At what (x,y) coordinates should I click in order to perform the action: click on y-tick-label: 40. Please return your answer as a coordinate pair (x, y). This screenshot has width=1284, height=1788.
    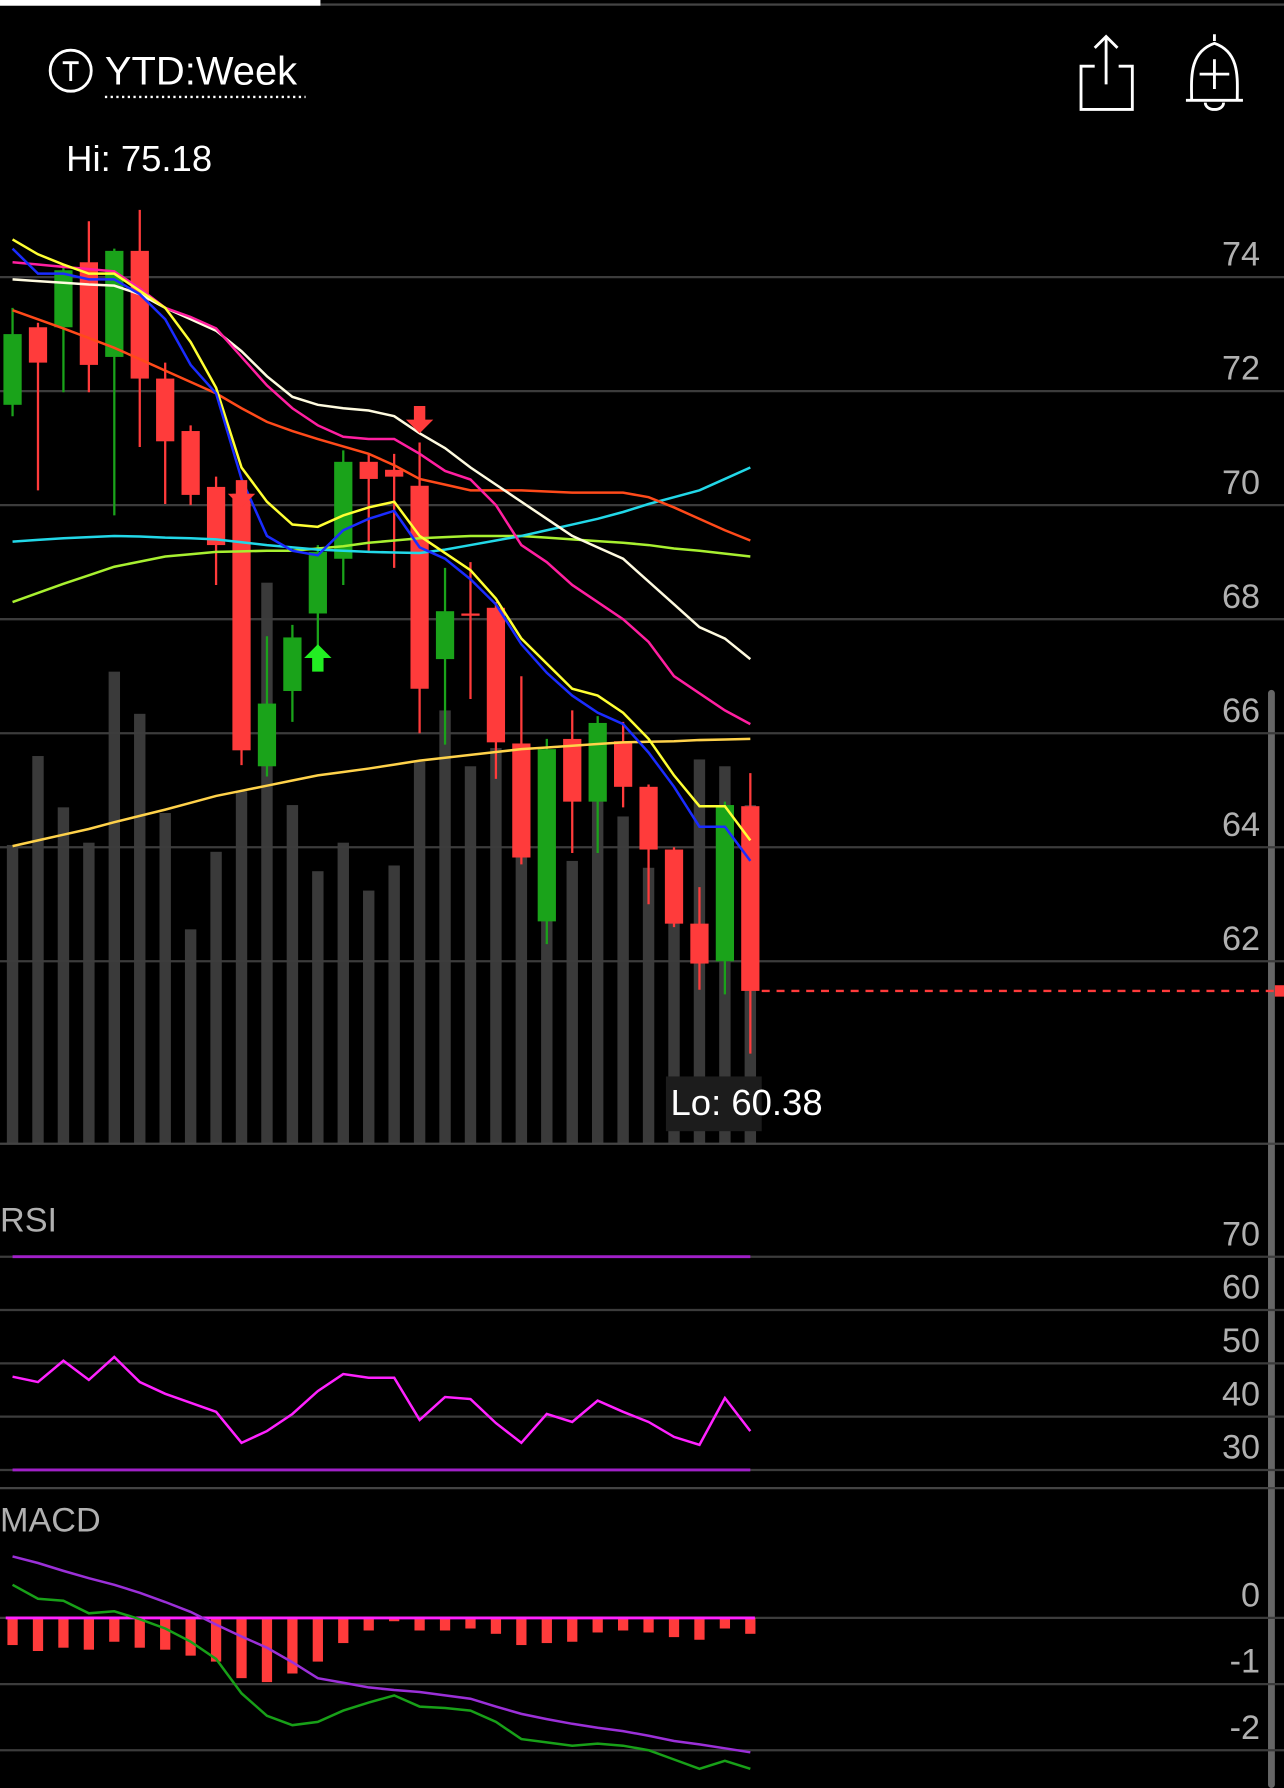
    Looking at the image, I should click on (1241, 1394).